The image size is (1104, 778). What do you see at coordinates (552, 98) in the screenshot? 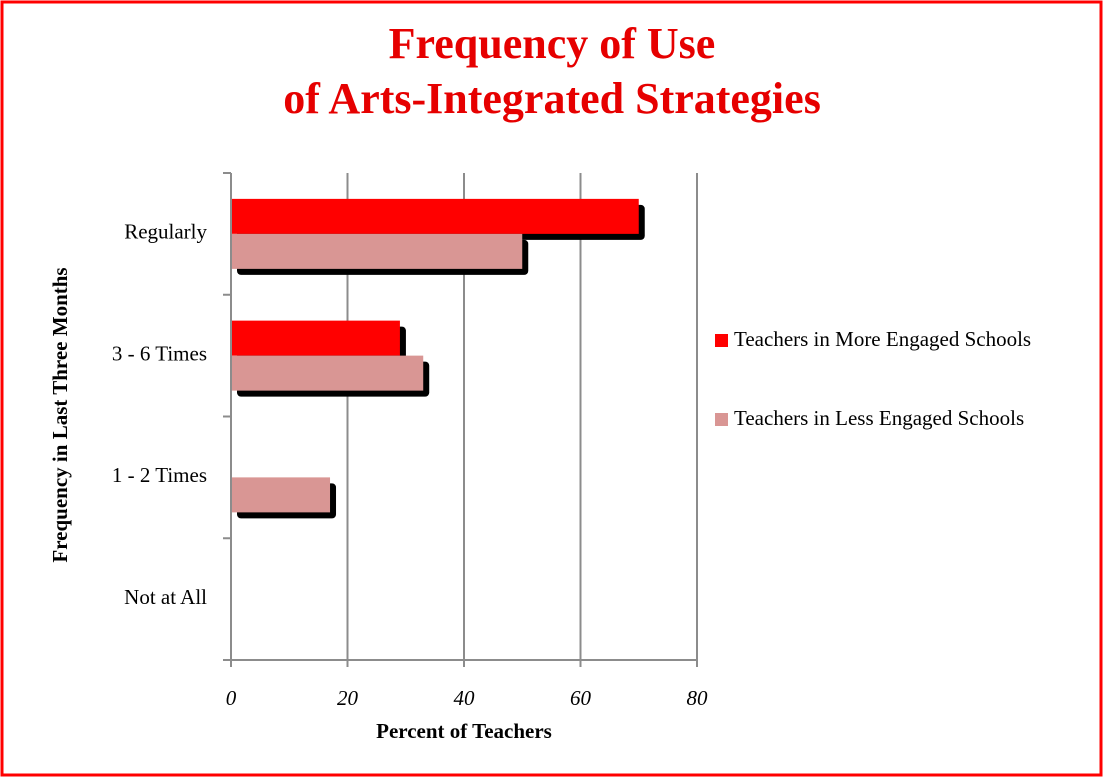
I see `chart-title: of Arts-Integrated Strategies` at bounding box center [552, 98].